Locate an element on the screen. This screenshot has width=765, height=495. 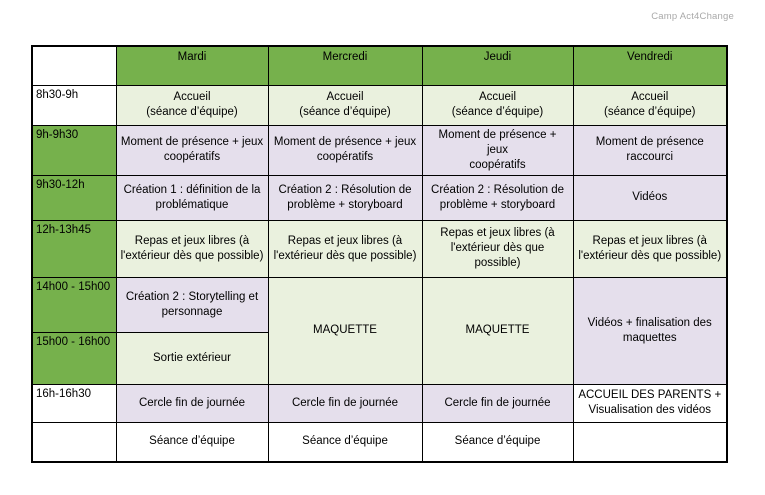
time-cell: 9h-9h30 is located at coordinates (74, 150).